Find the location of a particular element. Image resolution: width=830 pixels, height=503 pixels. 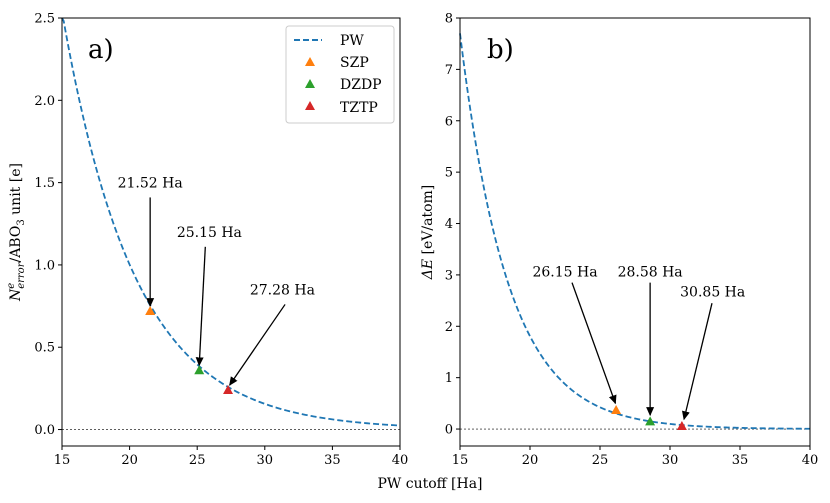

point-dzdp-a is located at coordinates (199, 370).